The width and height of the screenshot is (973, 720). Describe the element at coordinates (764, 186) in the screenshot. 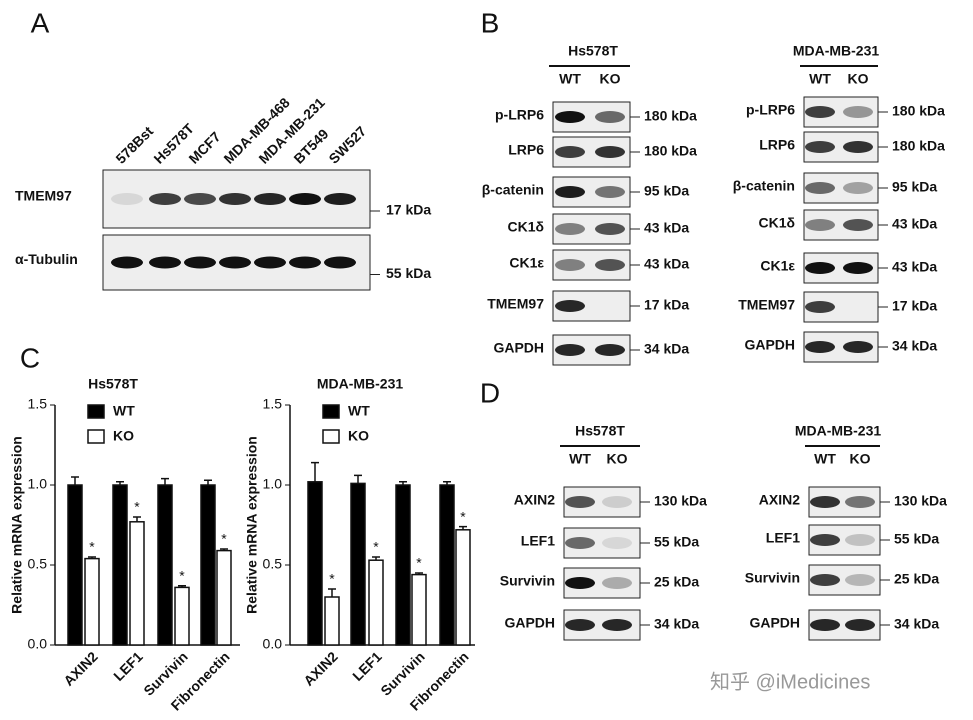

I see `row-label: β-catenin` at that location.